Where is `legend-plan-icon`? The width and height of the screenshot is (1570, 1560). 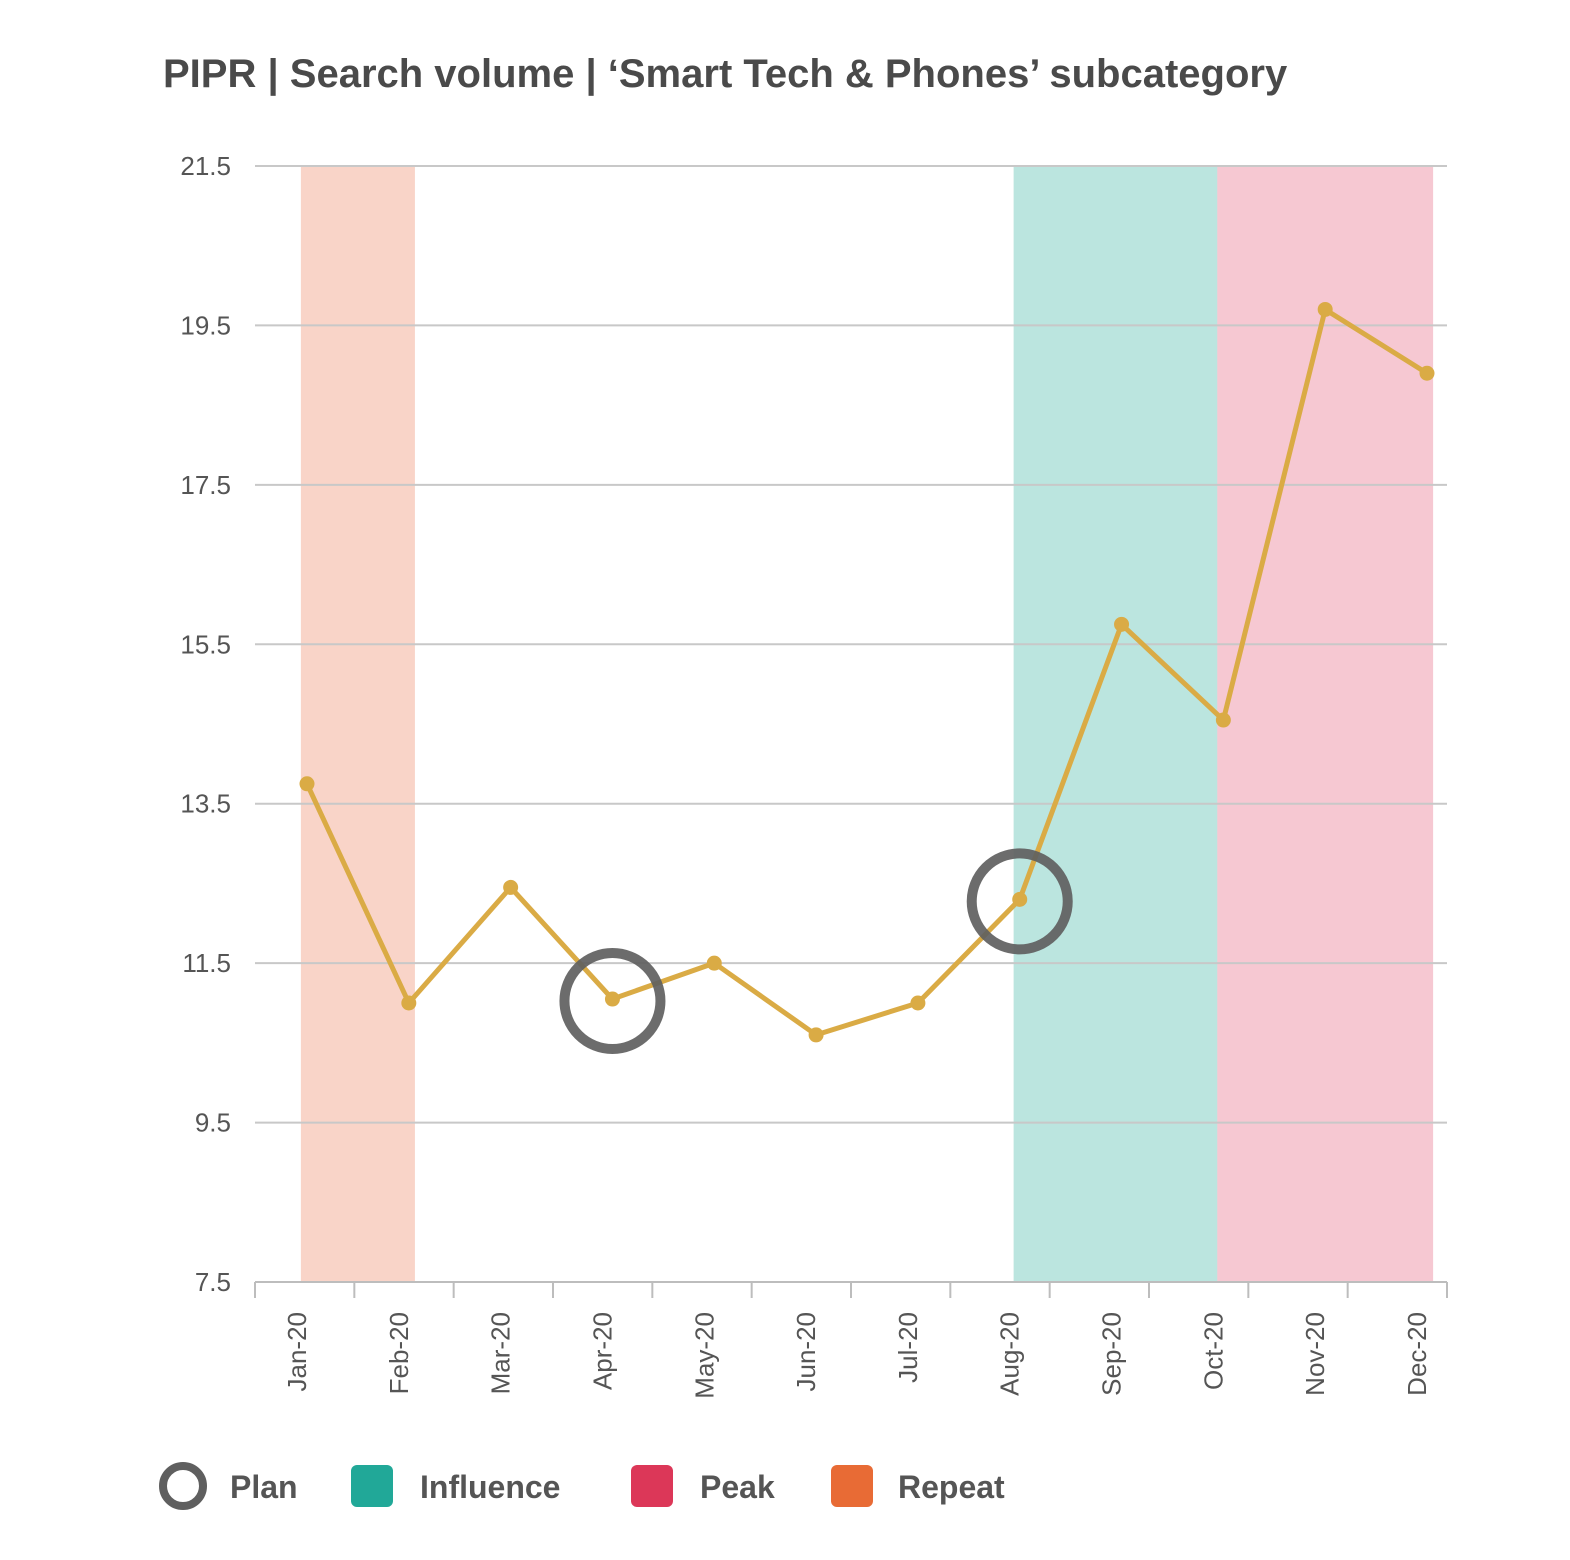 legend-plan-icon is located at coordinates (183, 1486).